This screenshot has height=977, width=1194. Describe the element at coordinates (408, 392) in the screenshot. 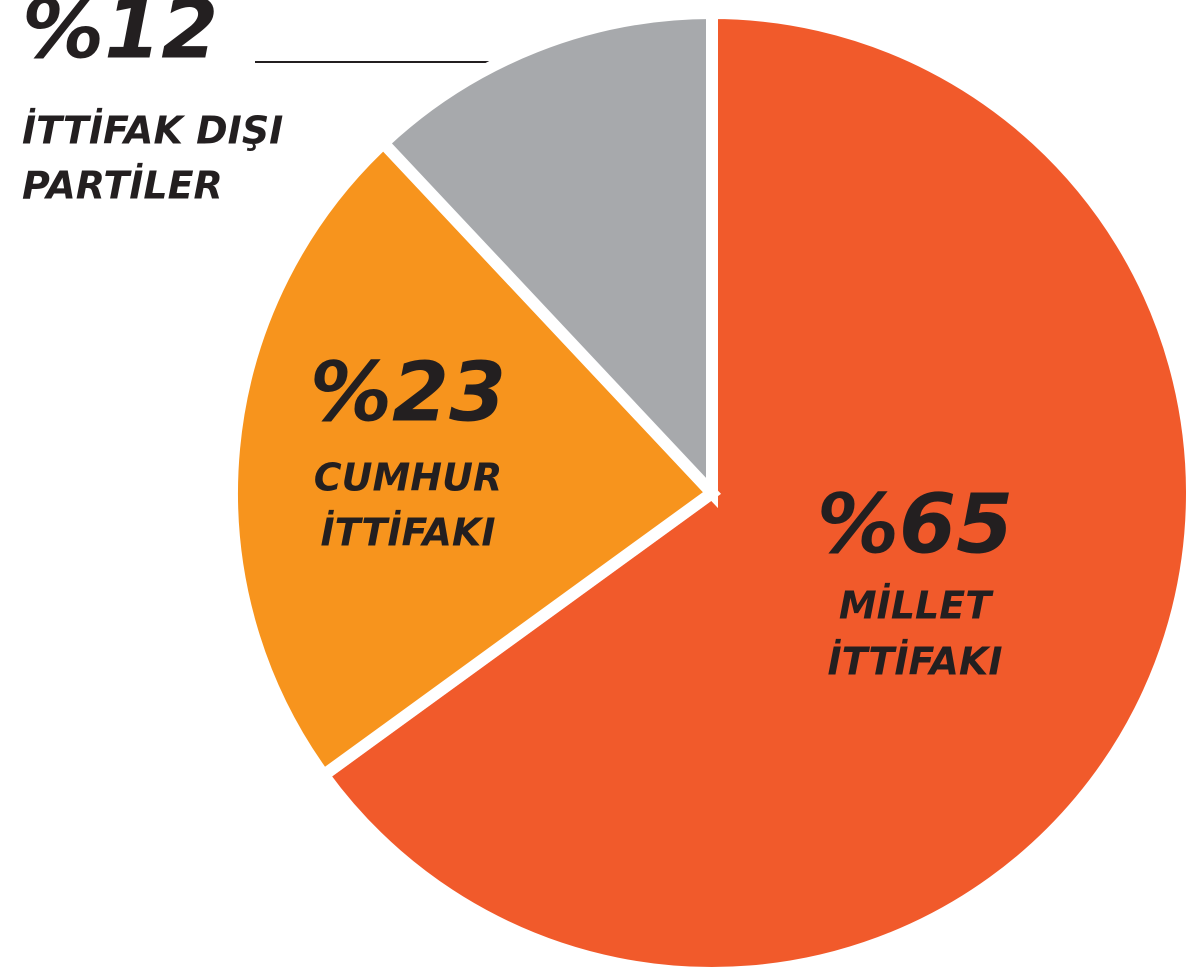

I see `value-label: %23` at that location.